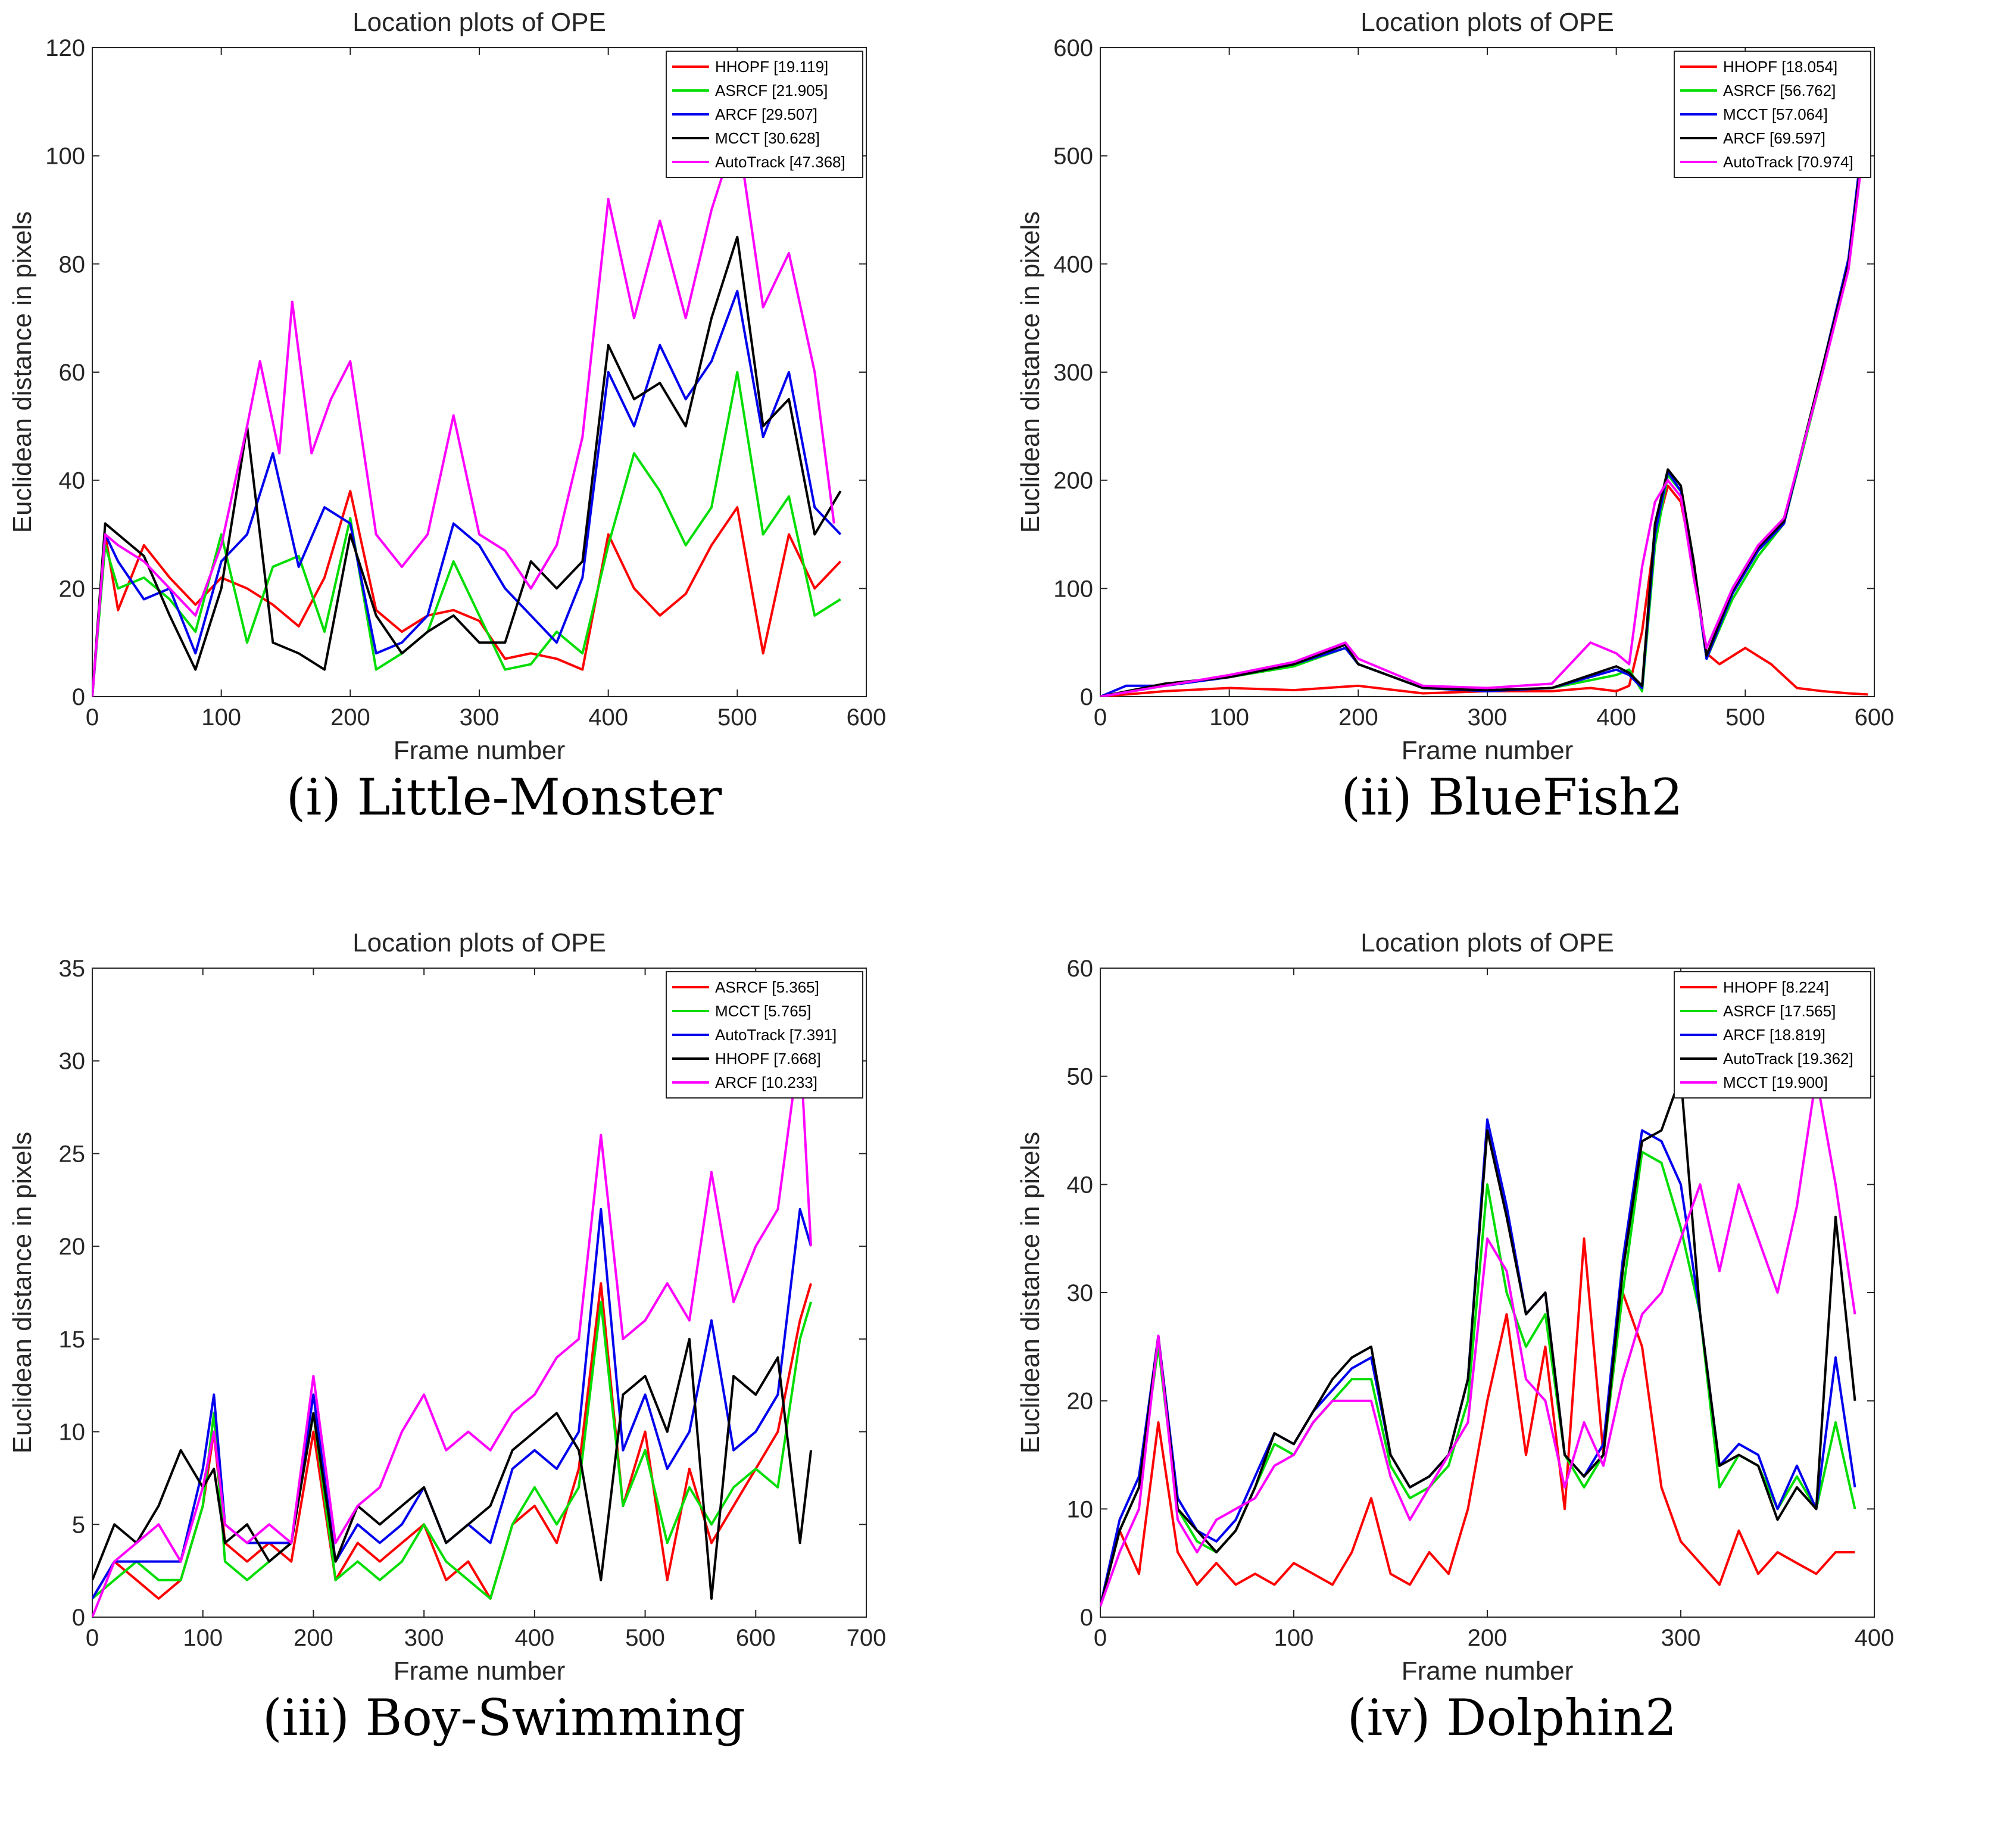  What do you see at coordinates (768, 1059) in the screenshot?
I see `legend-entry: HHOPF [7.668]` at bounding box center [768, 1059].